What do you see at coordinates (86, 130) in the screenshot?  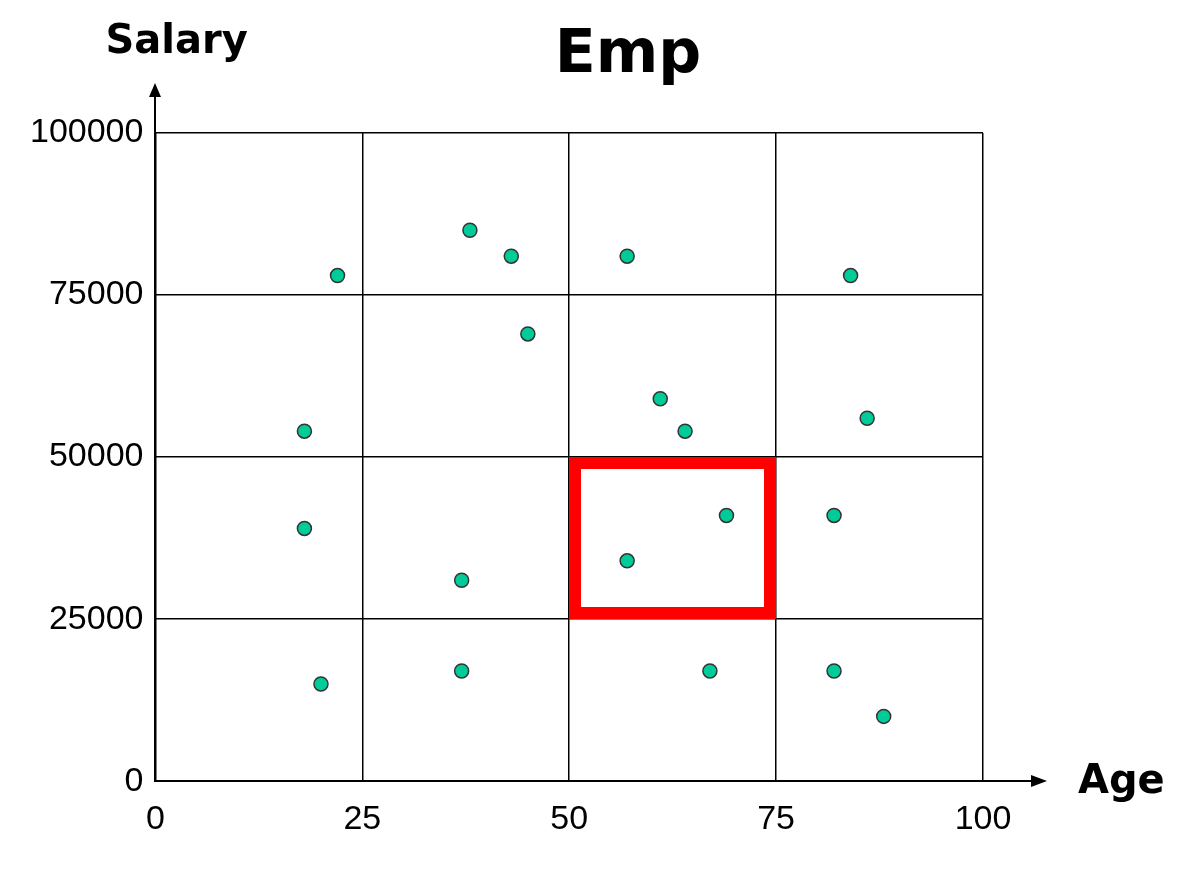 I see `y-tick-label: 100000` at bounding box center [86, 130].